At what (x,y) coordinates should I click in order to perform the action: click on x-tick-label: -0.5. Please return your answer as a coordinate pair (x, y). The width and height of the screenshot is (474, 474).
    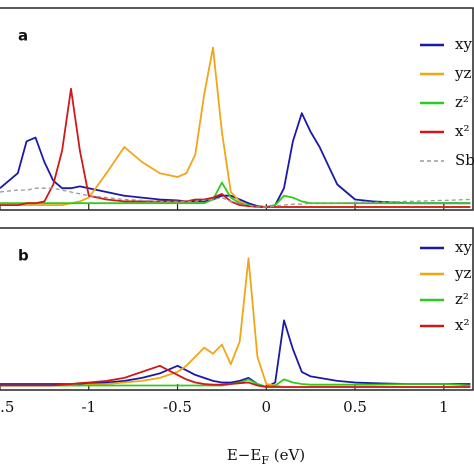
    Looking at the image, I should click on (177, 407).